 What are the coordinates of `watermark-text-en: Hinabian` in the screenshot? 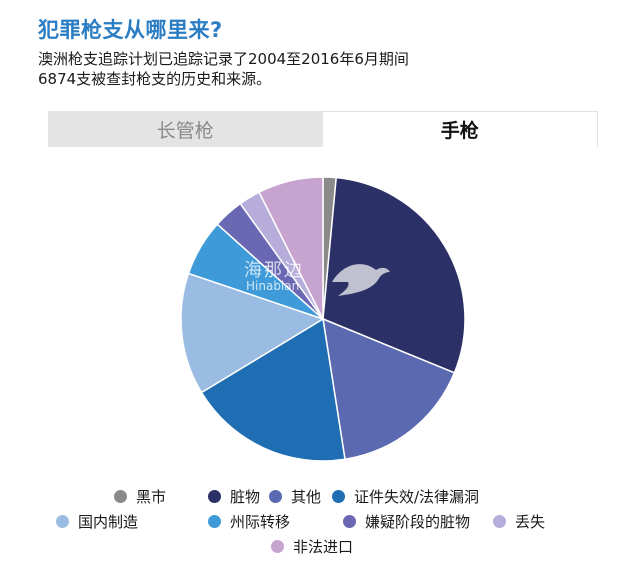 It's located at (273, 286).